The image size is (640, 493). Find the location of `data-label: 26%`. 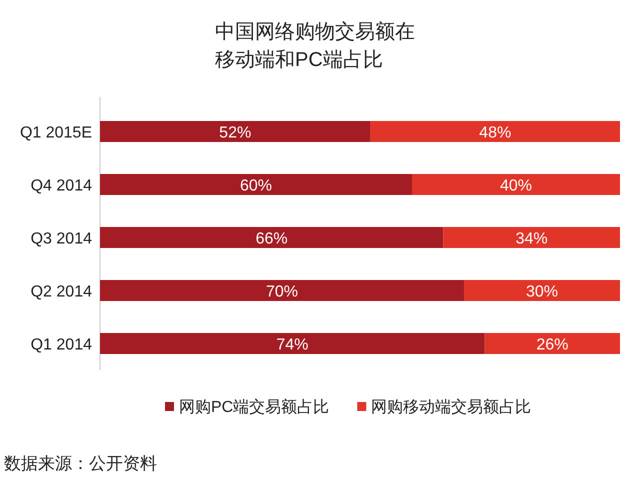

data-label: 26% is located at coordinates (552, 345).